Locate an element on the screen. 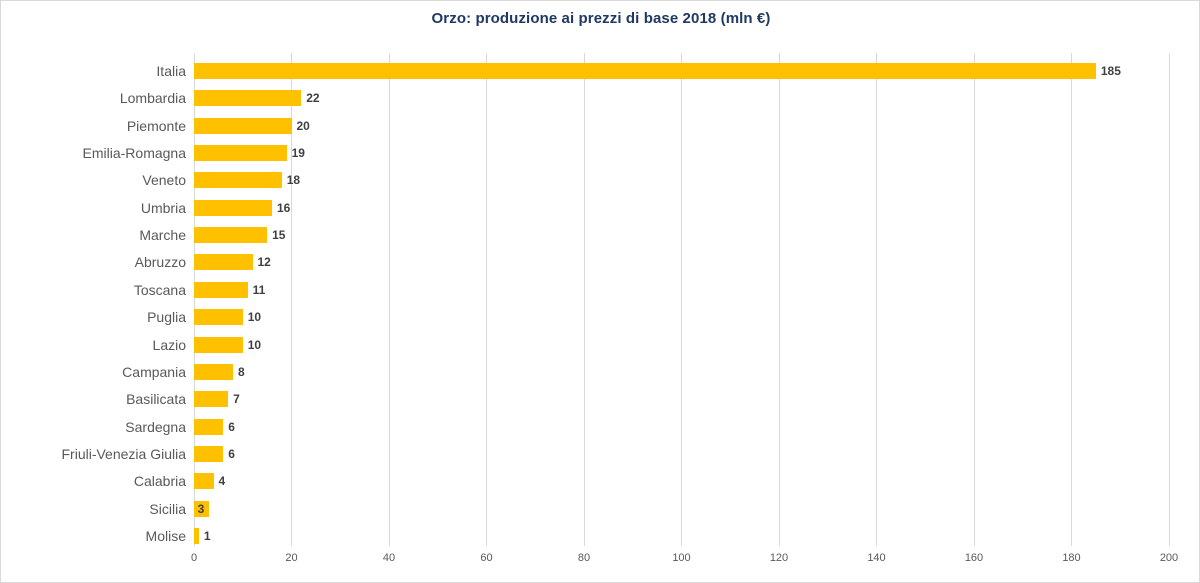 Image resolution: width=1200 pixels, height=583 pixels. x-tick-label: 120 is located at coordinates (779, 558).